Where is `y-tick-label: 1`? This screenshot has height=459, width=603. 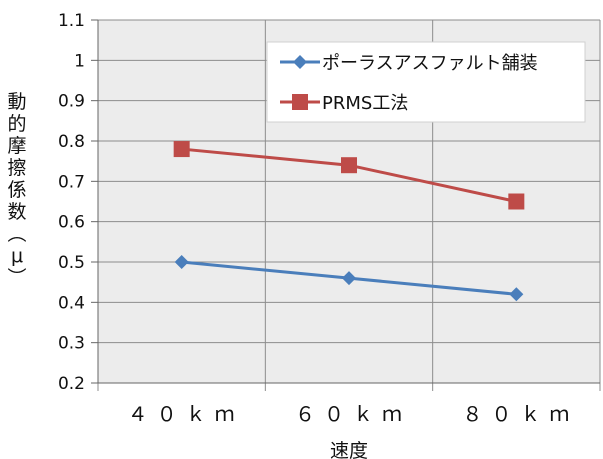 y-tick-label: 1 is located at coordinates (79, 61).